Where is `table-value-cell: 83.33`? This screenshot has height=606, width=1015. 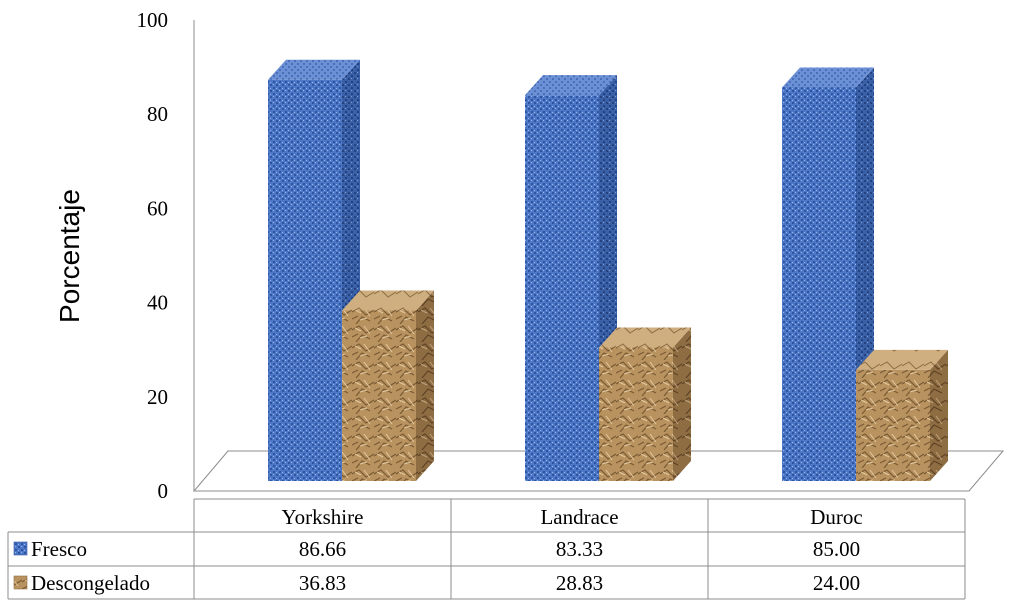 table-value-cell: 83.33 is located at coordinates (579, 549).